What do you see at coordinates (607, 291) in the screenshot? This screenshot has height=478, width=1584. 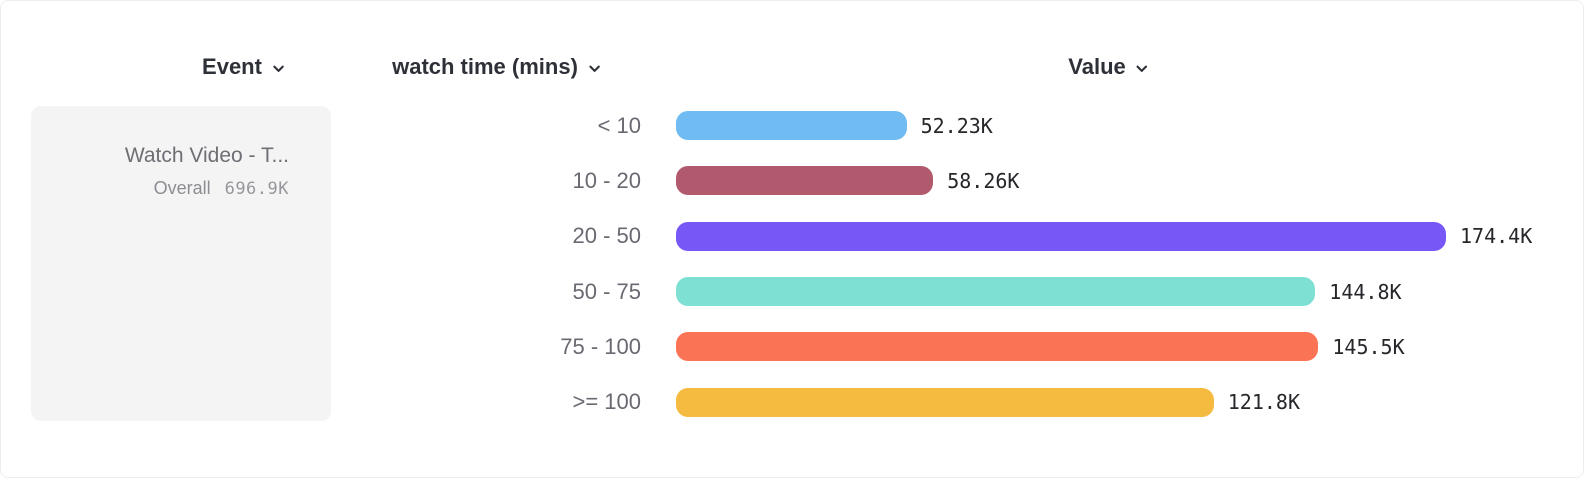 I see `category-label: 50 - 75` at bounding box center [607, 291].